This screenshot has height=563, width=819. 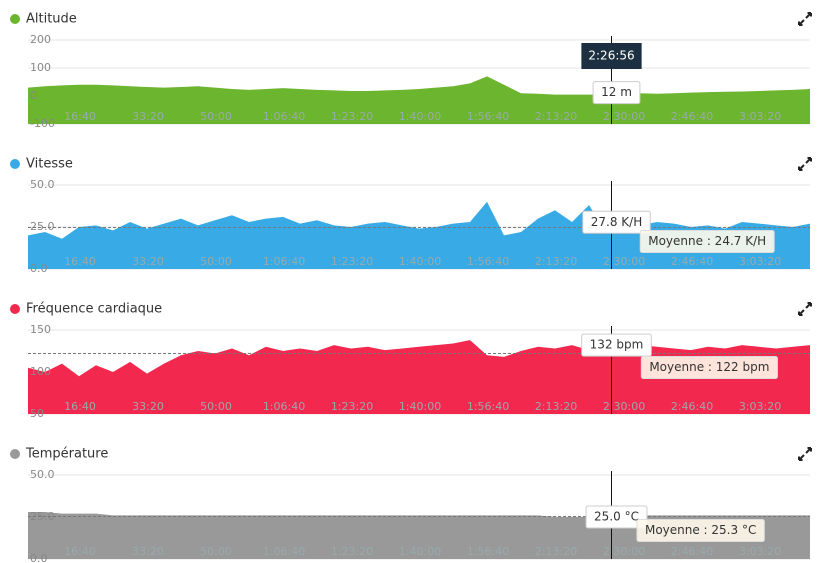 I want to click on cursor-time: 2:26:56, so click(x=611, y=56).